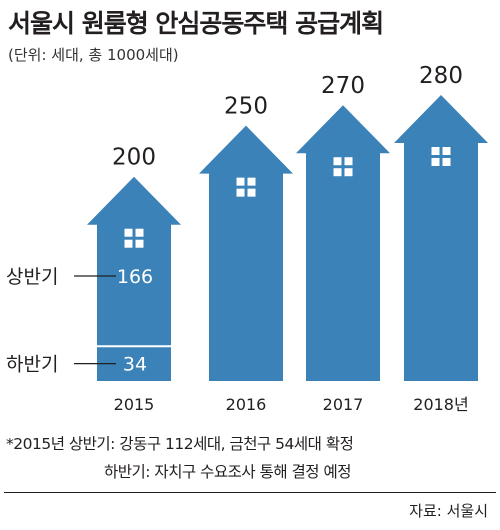 This screenshot has height=530, width=500. What do you see at coordinates (196, 23) in the screenshot?
I see `chart-title: 서울시 원룸형 안심공동주택 공급계획` at bounding box center [196, 23].